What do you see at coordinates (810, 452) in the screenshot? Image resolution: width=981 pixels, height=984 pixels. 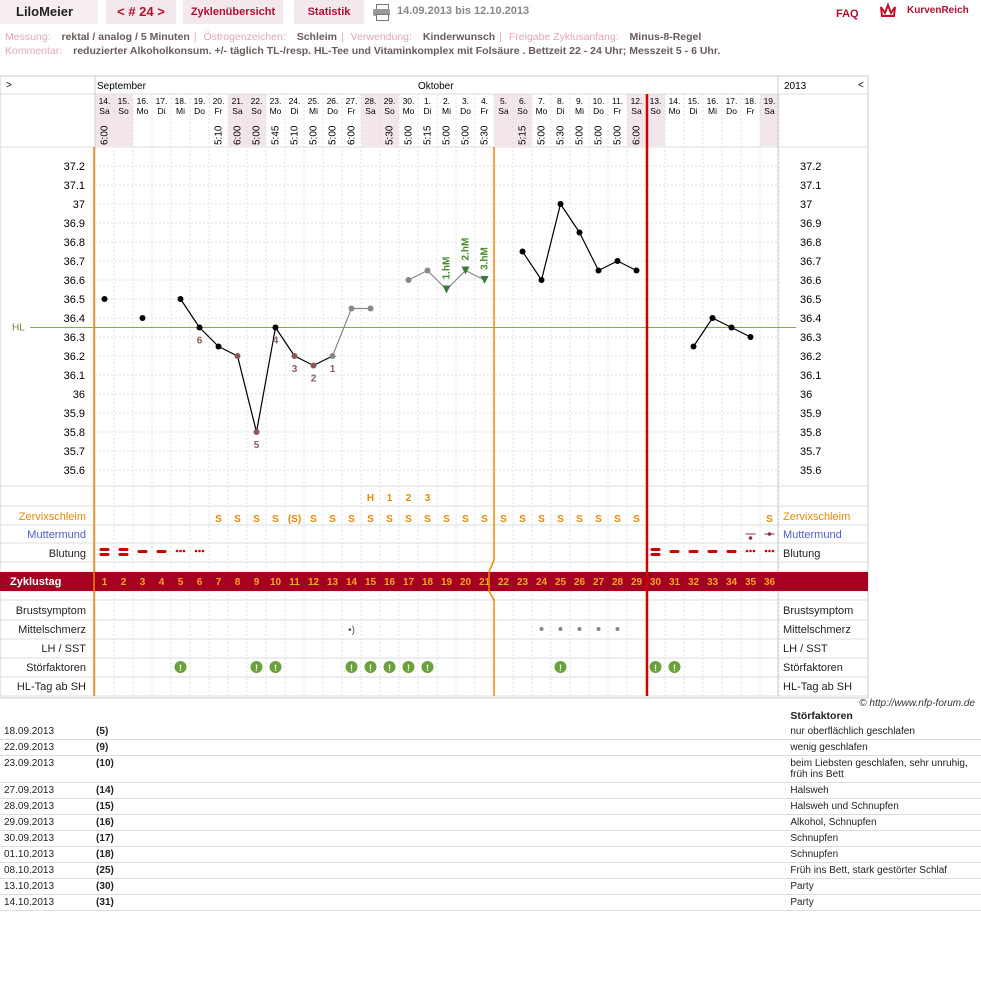 I see `y-tick-label-right: 35.7` at bounding box center [810, 452].